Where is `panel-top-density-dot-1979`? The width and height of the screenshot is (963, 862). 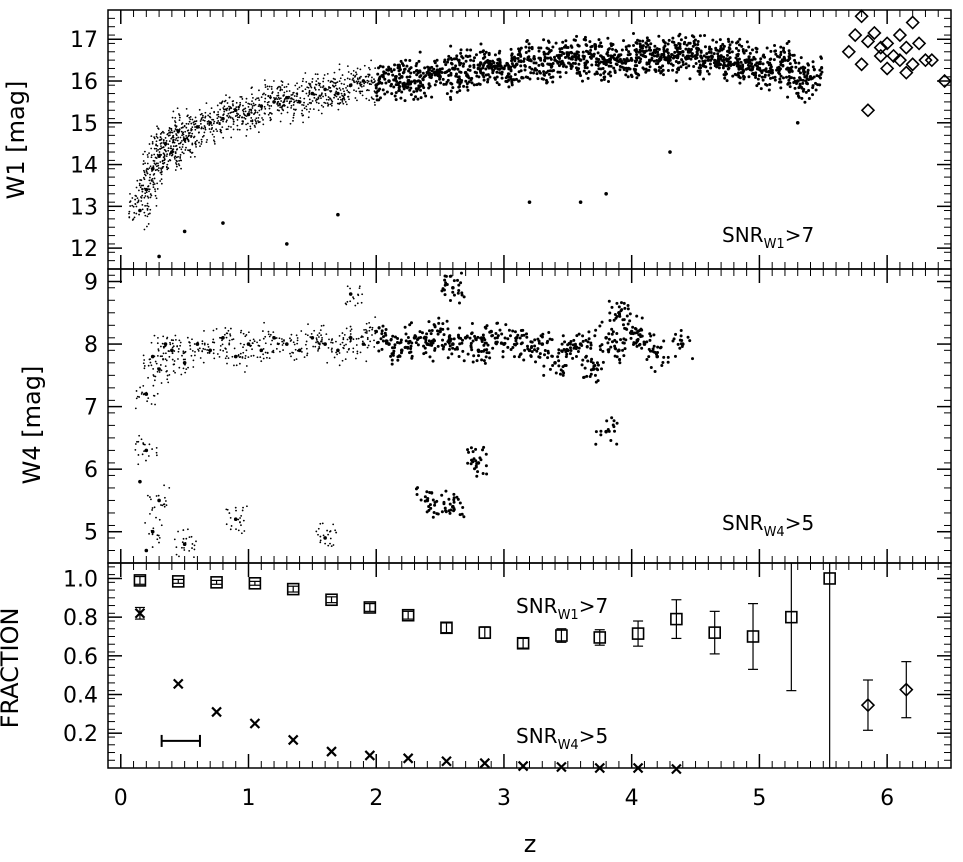
panel-top-density-dot-1979 is located at coordinates (302, 81).